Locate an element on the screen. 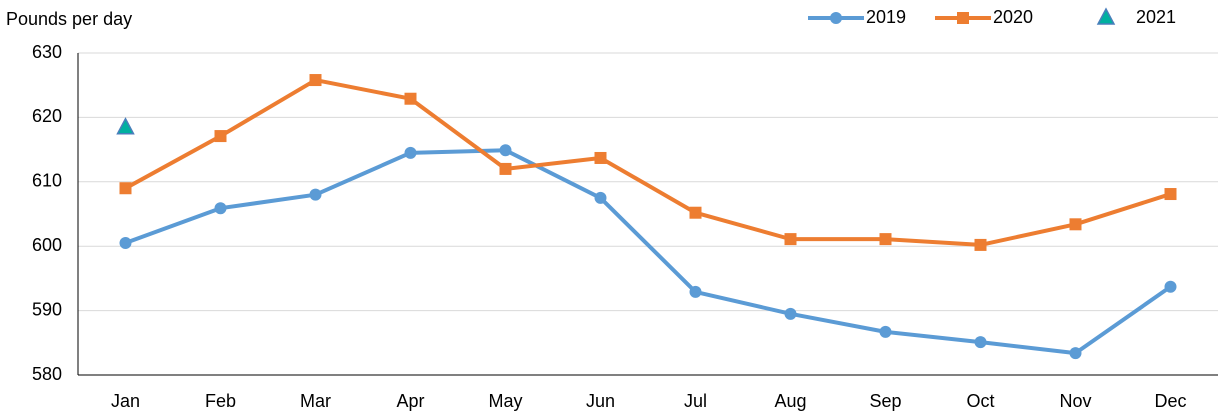  x-tick-label: Jun is located at coordinates (600, 401).